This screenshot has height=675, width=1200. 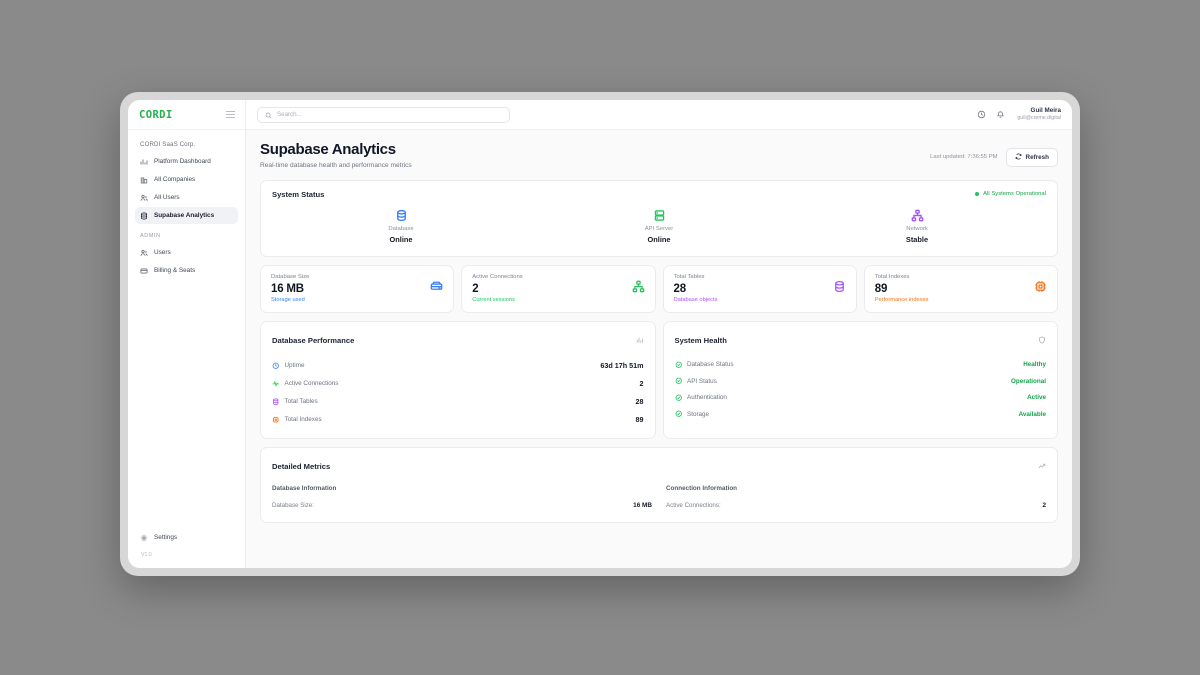 I want to click on detail-row-value: 2, so click(x=1044, y=506).